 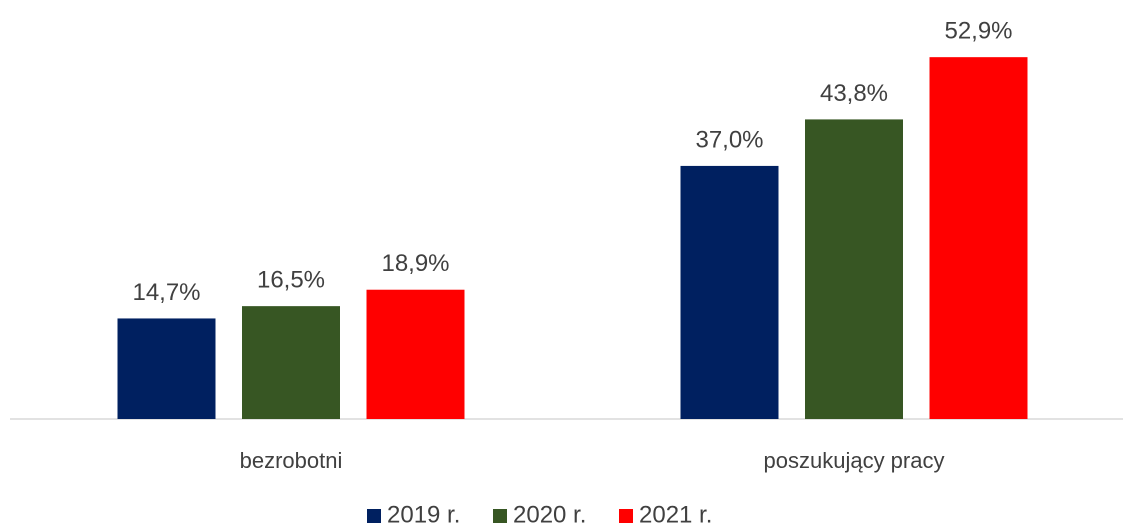 What do you see at coordinates (291, 279) in the screenshot?
I see `data-label: 16,5%` at bounding box center [291, 279].